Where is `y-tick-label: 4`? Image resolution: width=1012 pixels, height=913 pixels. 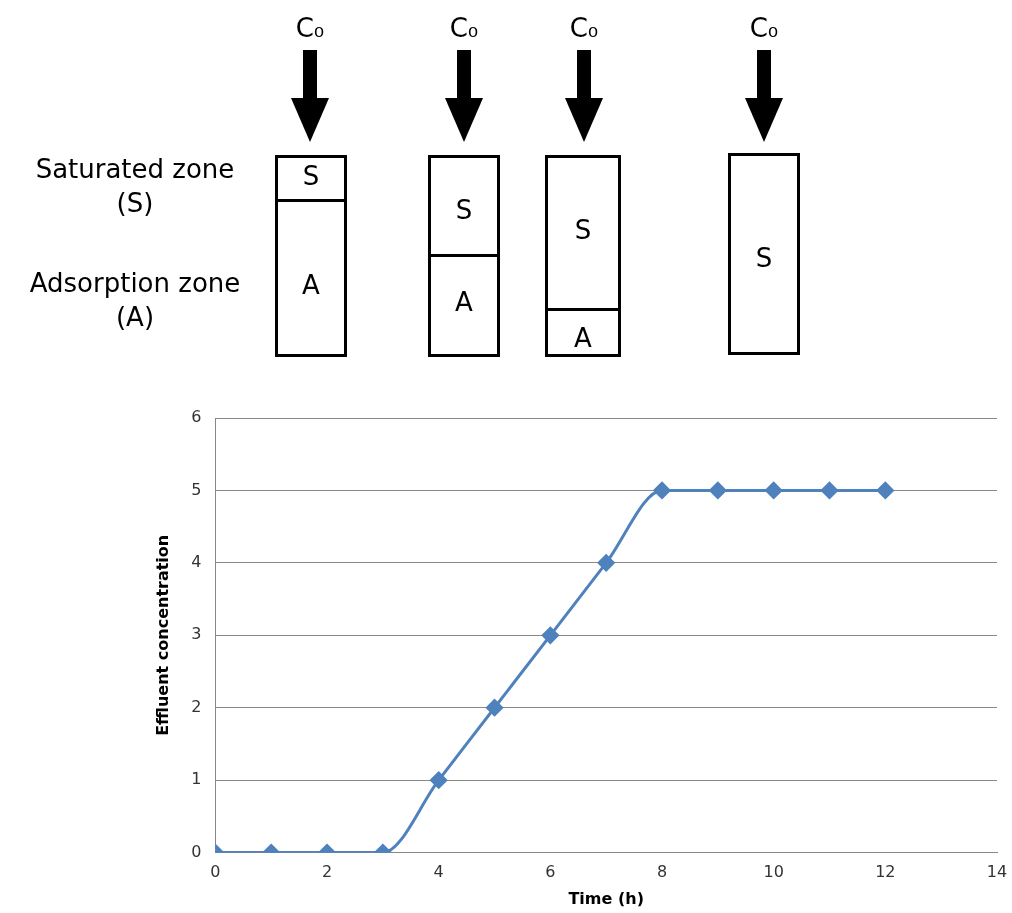 y-tick-label: 4 is located at coordinates (196, 562).